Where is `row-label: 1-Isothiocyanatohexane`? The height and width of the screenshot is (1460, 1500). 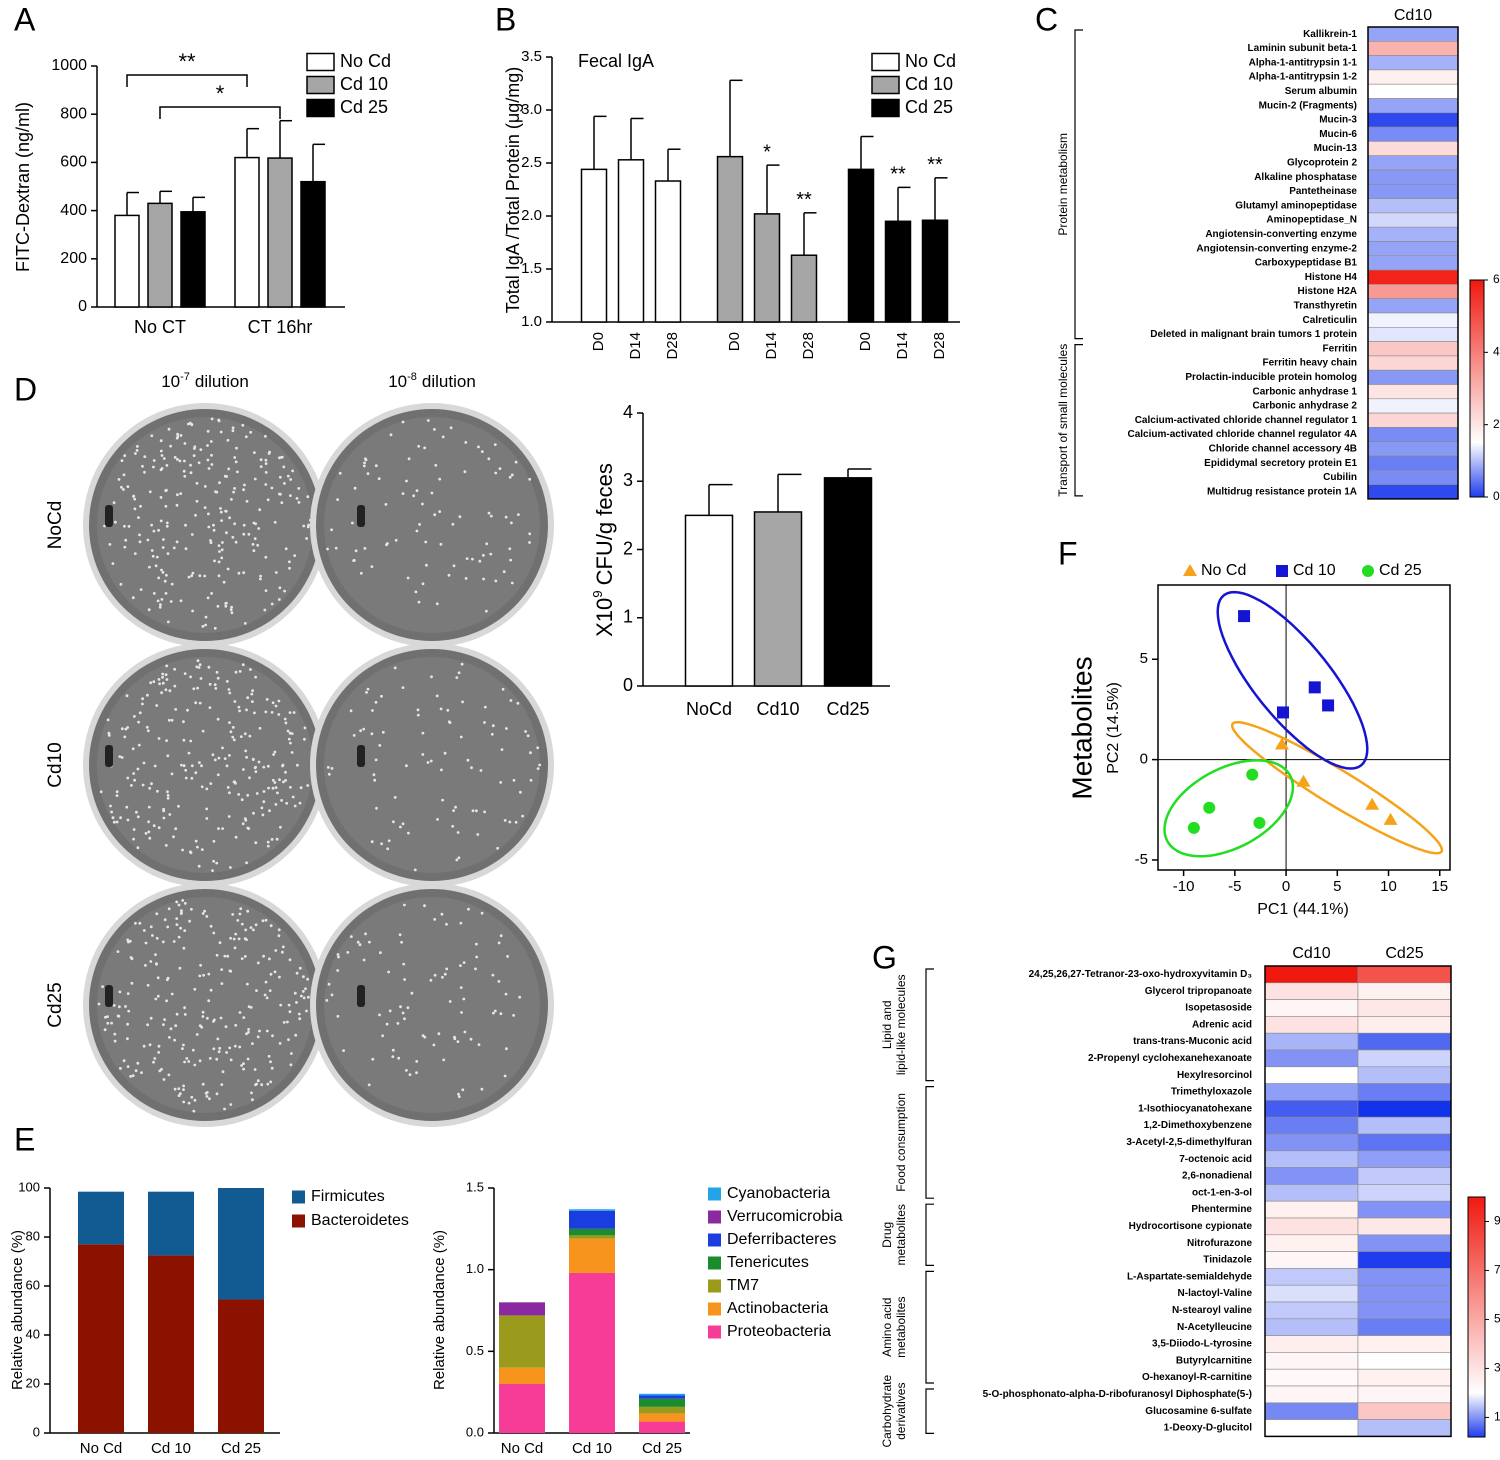 row-label: 1-Isothiocyanatohexane is located at coordinates (1195, 1108).